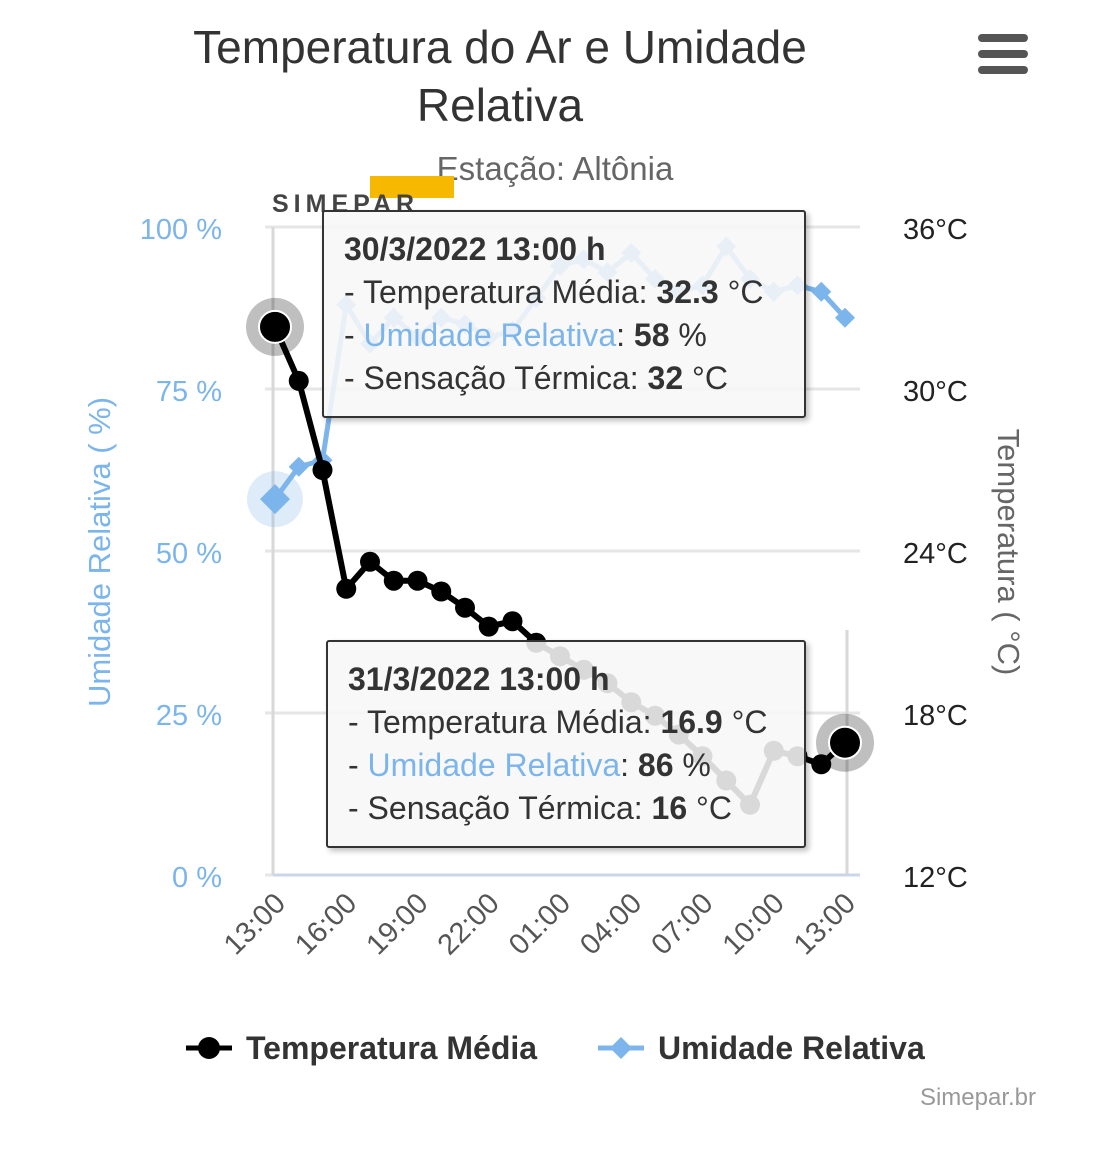 This screenshot has width=1106, height=1163. I want to click on legend-item-umidade-relativa: Umidade Relativa, so click(761, 1048).